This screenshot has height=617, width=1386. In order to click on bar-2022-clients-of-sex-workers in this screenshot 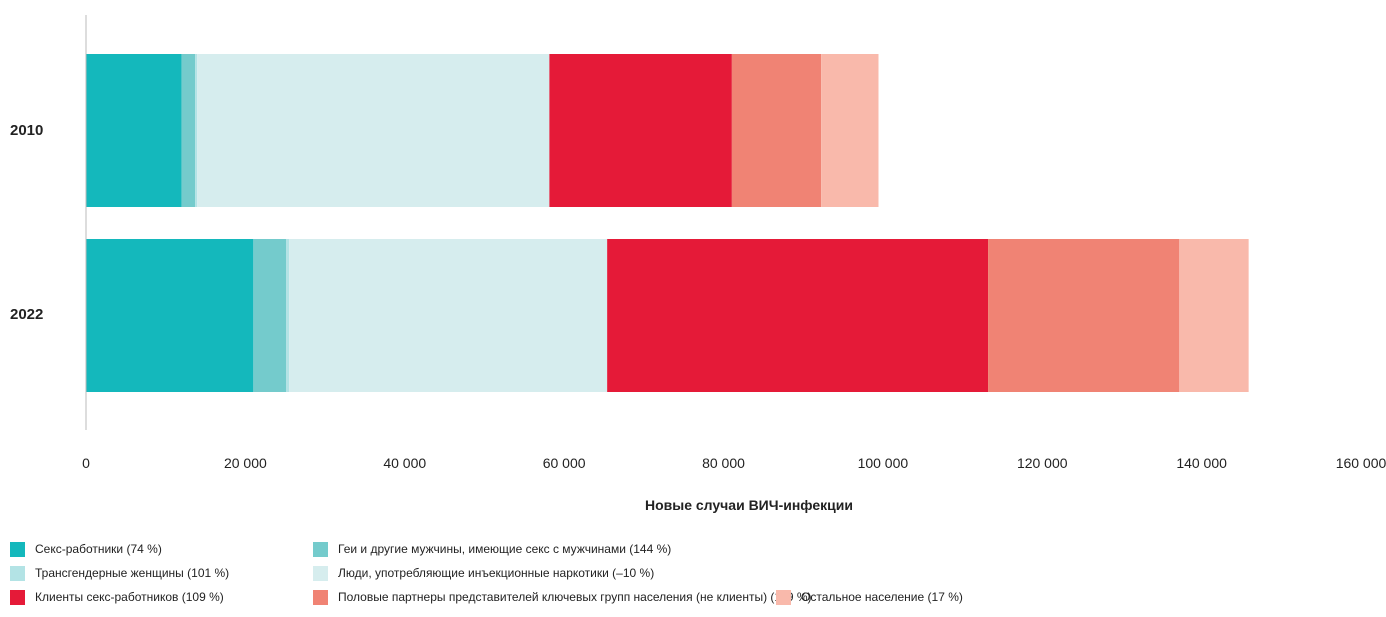, I will do `click(798, 315)`.